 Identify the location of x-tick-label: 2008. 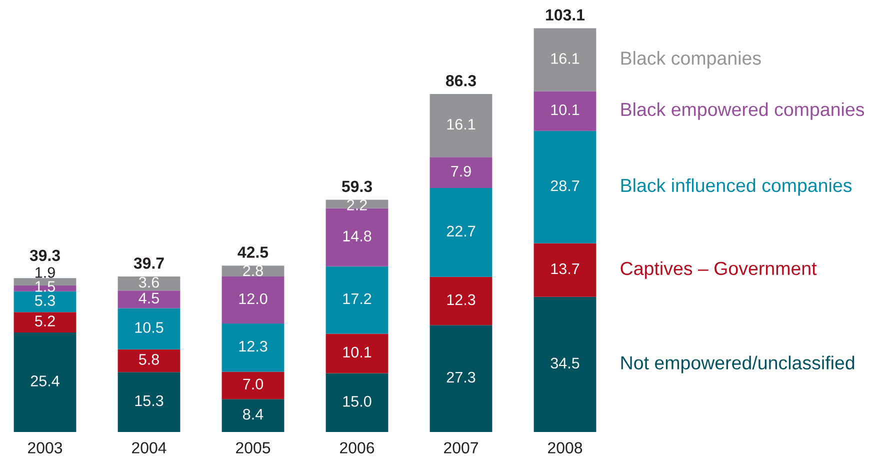
(565, 448).